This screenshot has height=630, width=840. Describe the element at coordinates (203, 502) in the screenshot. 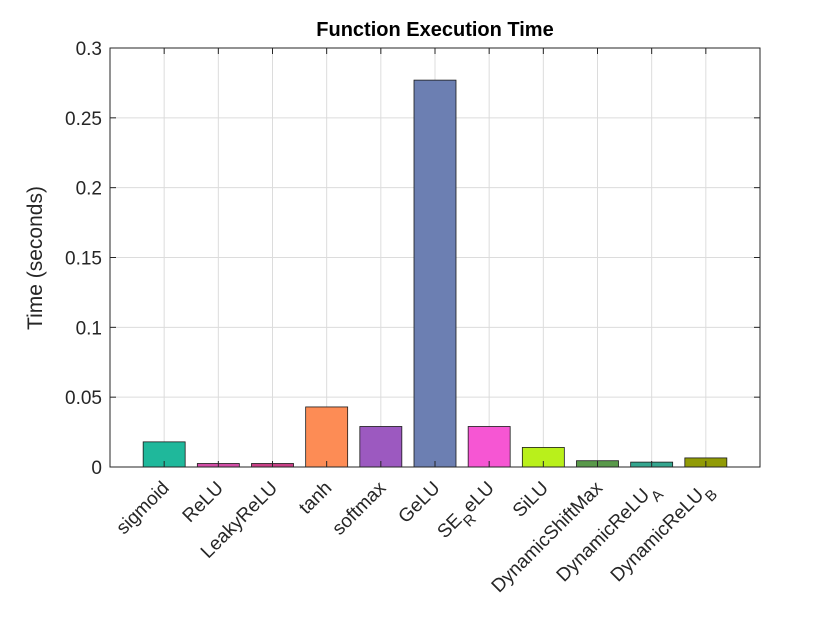

I see `x-tick-label: ReLU` at that location.